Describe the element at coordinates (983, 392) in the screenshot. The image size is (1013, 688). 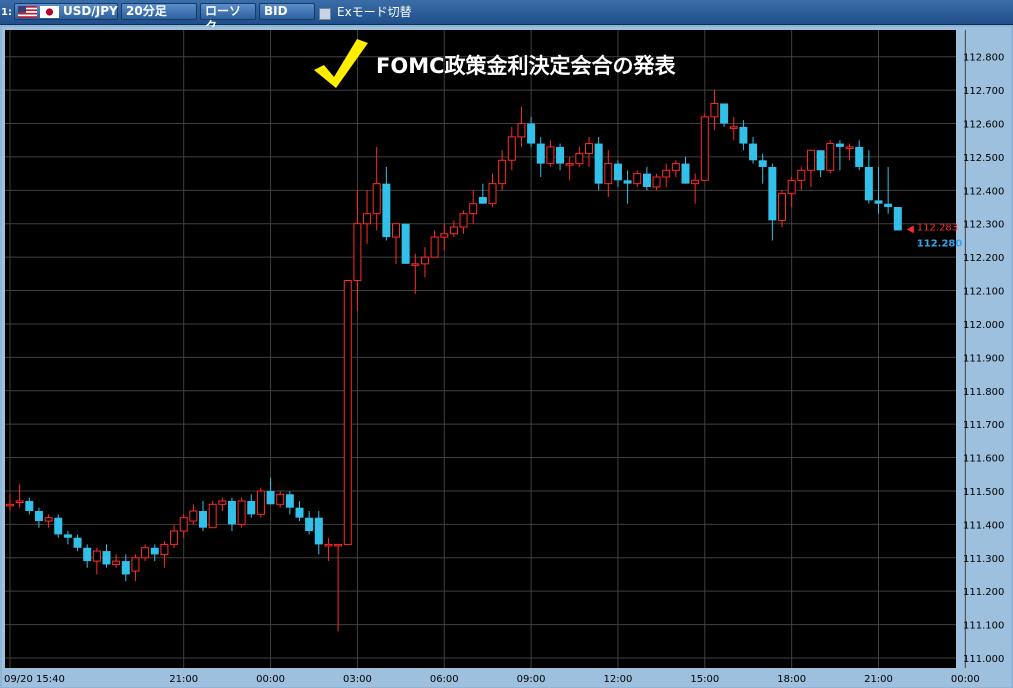
I see `y-tick-label: 111.800` at that location.